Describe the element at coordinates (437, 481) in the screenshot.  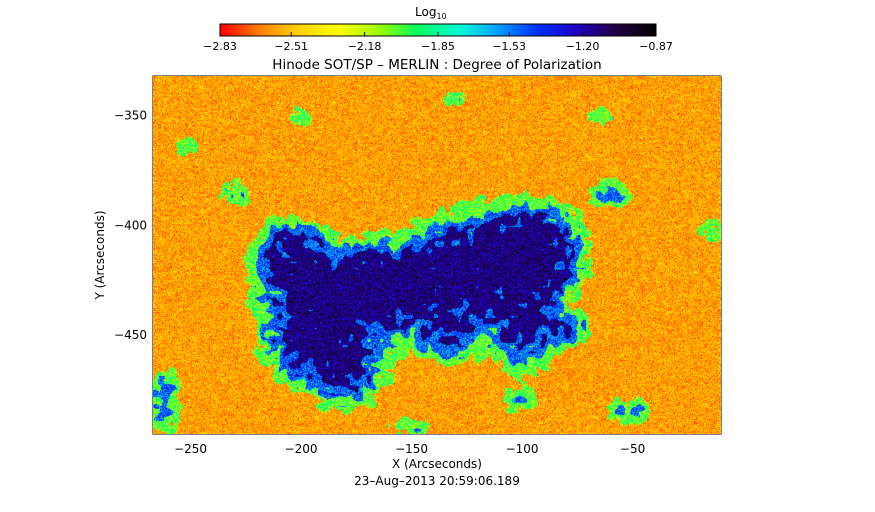
I see `timestamp: 23–Aug–2013 20:59:06.189` at that location.